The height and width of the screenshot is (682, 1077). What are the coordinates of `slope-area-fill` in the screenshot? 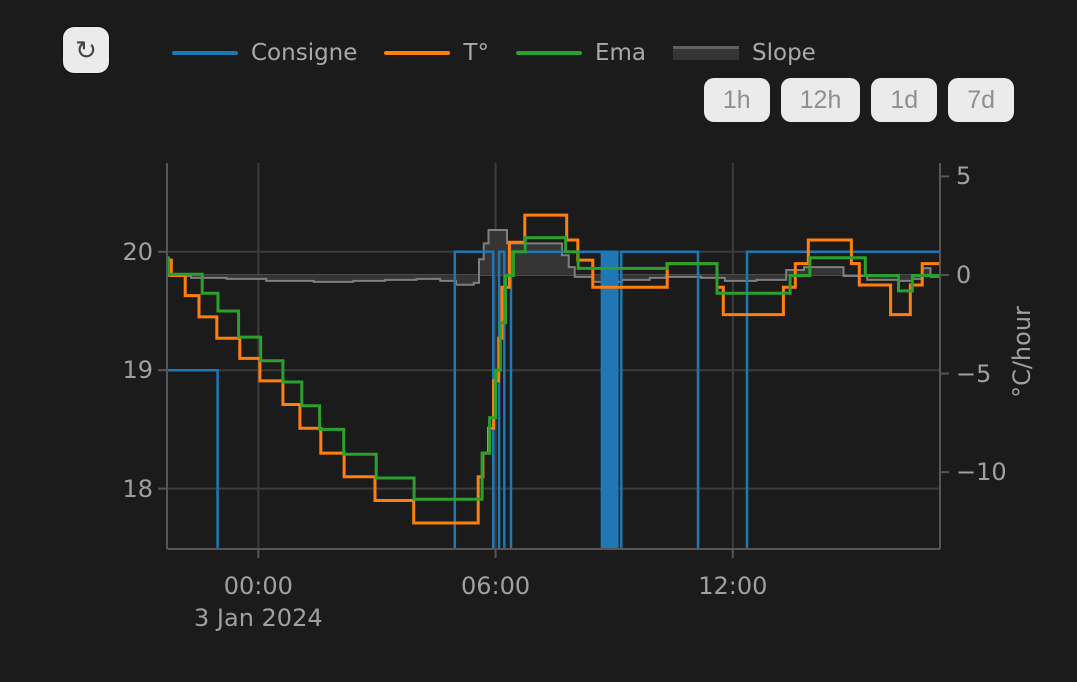 It's located at (553, 257).